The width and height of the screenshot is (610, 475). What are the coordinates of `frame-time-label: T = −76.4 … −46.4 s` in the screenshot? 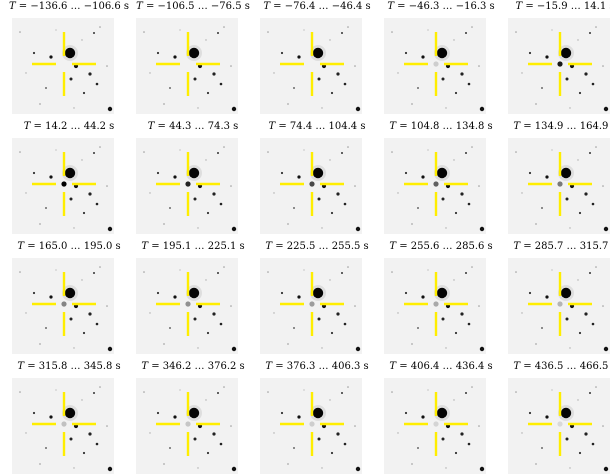 It's located at (317, 7).